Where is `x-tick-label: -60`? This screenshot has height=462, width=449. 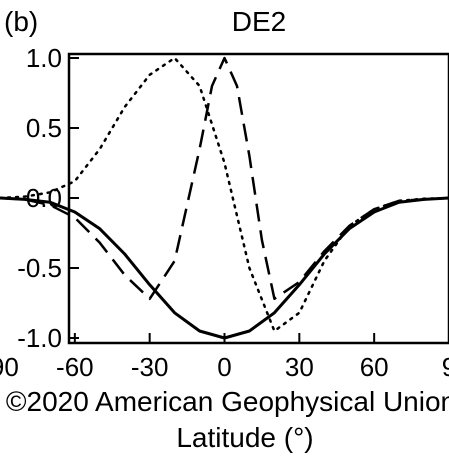
x-tick-label: -60 is located at coordinates (75, 367).